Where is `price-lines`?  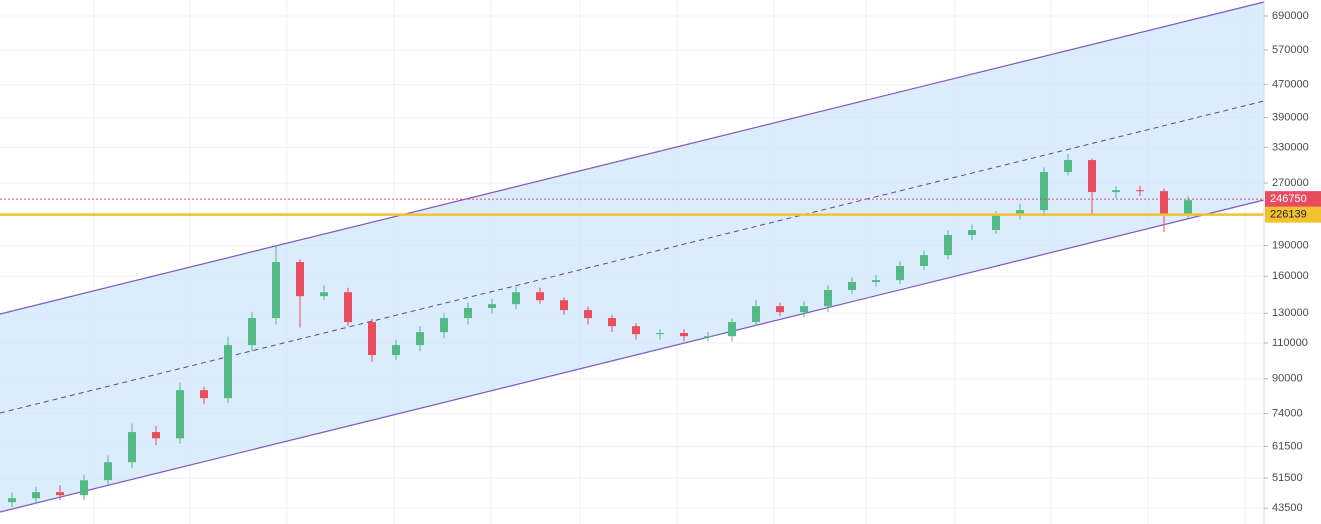 price-lines is located at coordinates (632, 207).